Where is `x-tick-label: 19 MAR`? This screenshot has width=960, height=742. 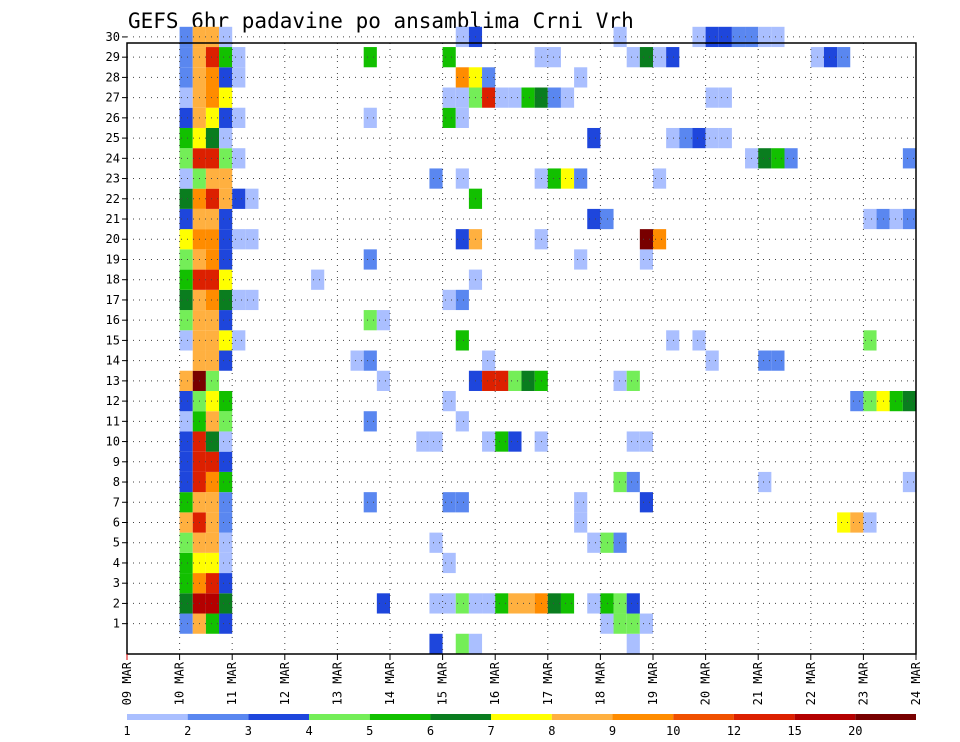 x-tick-label: 19 MAR is located at coordinates (653, 683).